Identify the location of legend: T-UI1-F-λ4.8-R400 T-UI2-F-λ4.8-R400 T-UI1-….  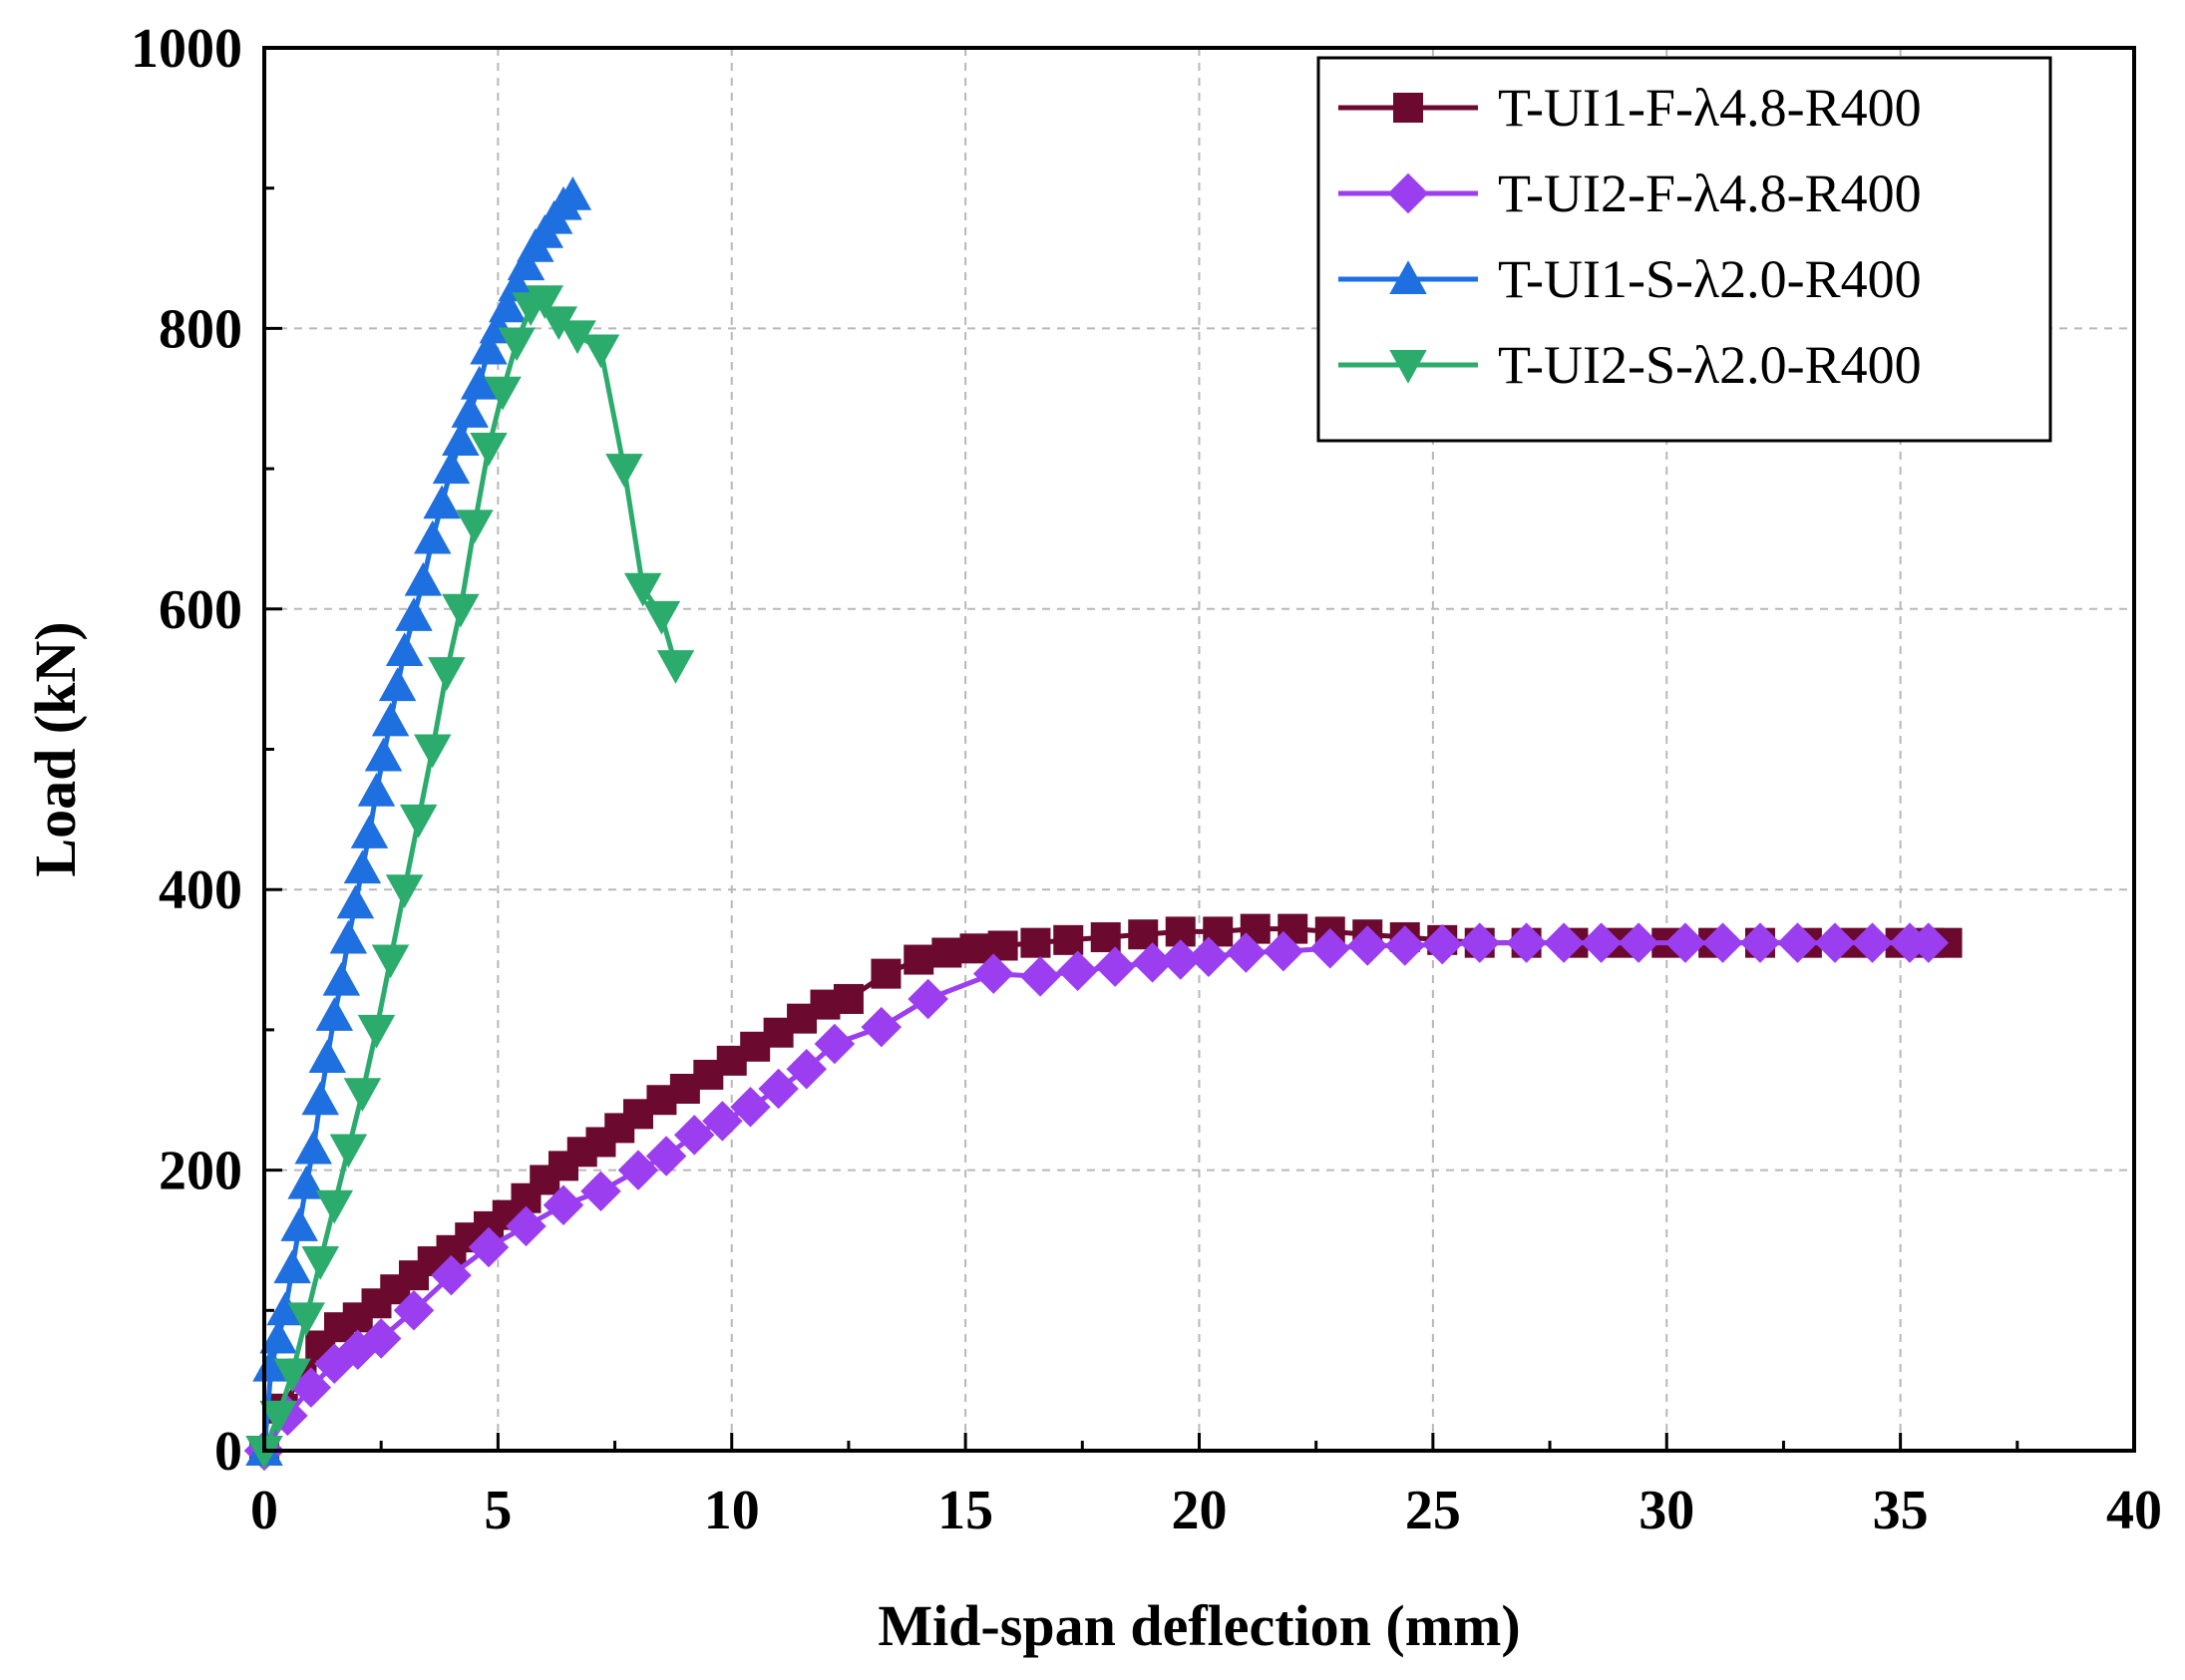
(1684, 249).